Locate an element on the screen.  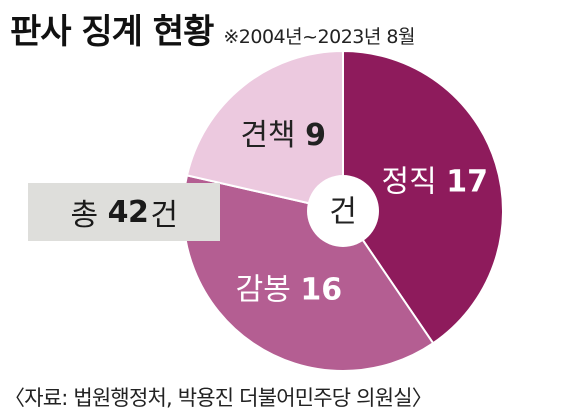
chart-title: 판사 징계 현황 is located at coordinates (112, 32).